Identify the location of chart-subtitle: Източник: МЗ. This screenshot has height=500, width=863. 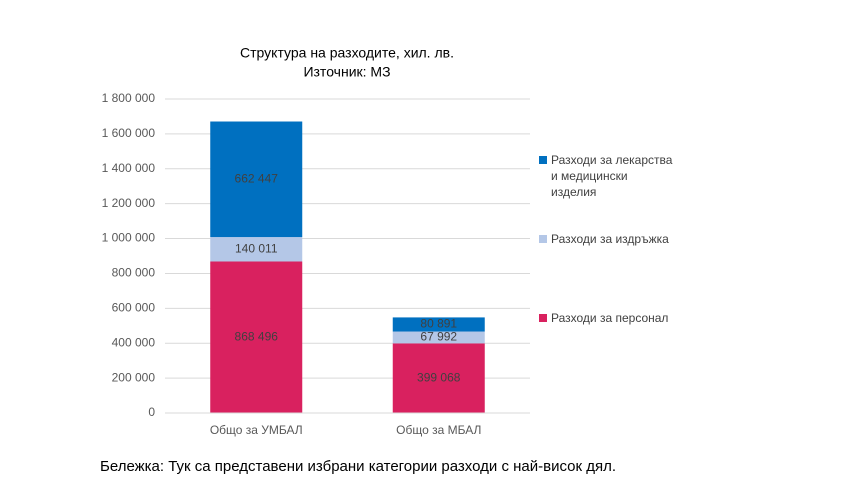
(346, 72).